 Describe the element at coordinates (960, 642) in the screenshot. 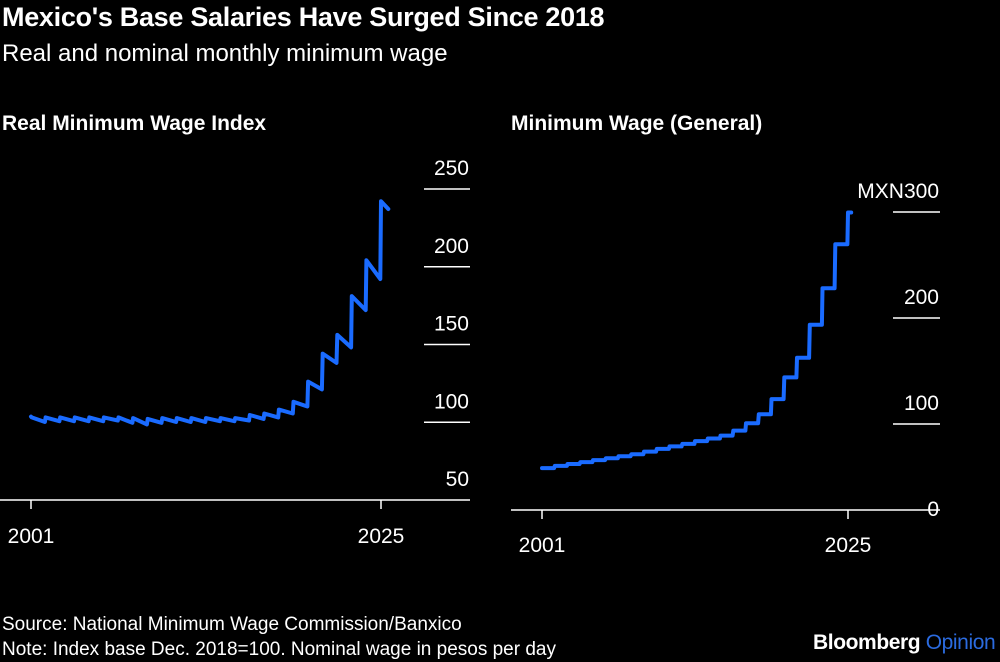

I see `brand-suffix: Opinion` at that location.